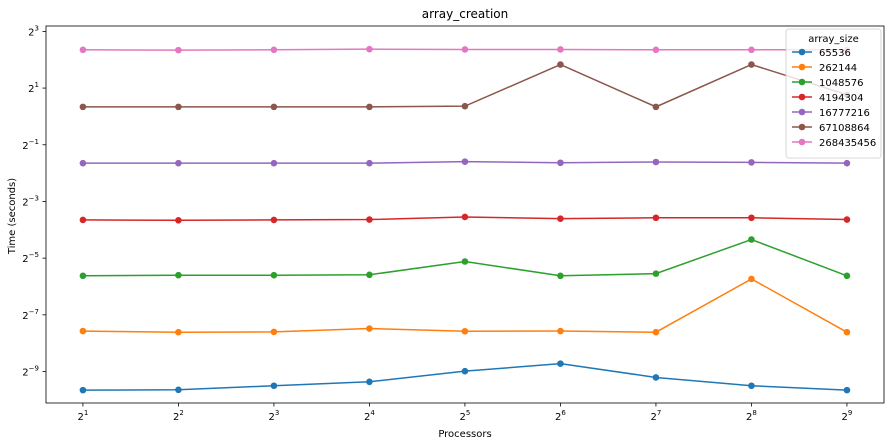  Describe the element at coordinates (464, 434) in the screenshot. I see `x-axis-label: Processors` at that location.